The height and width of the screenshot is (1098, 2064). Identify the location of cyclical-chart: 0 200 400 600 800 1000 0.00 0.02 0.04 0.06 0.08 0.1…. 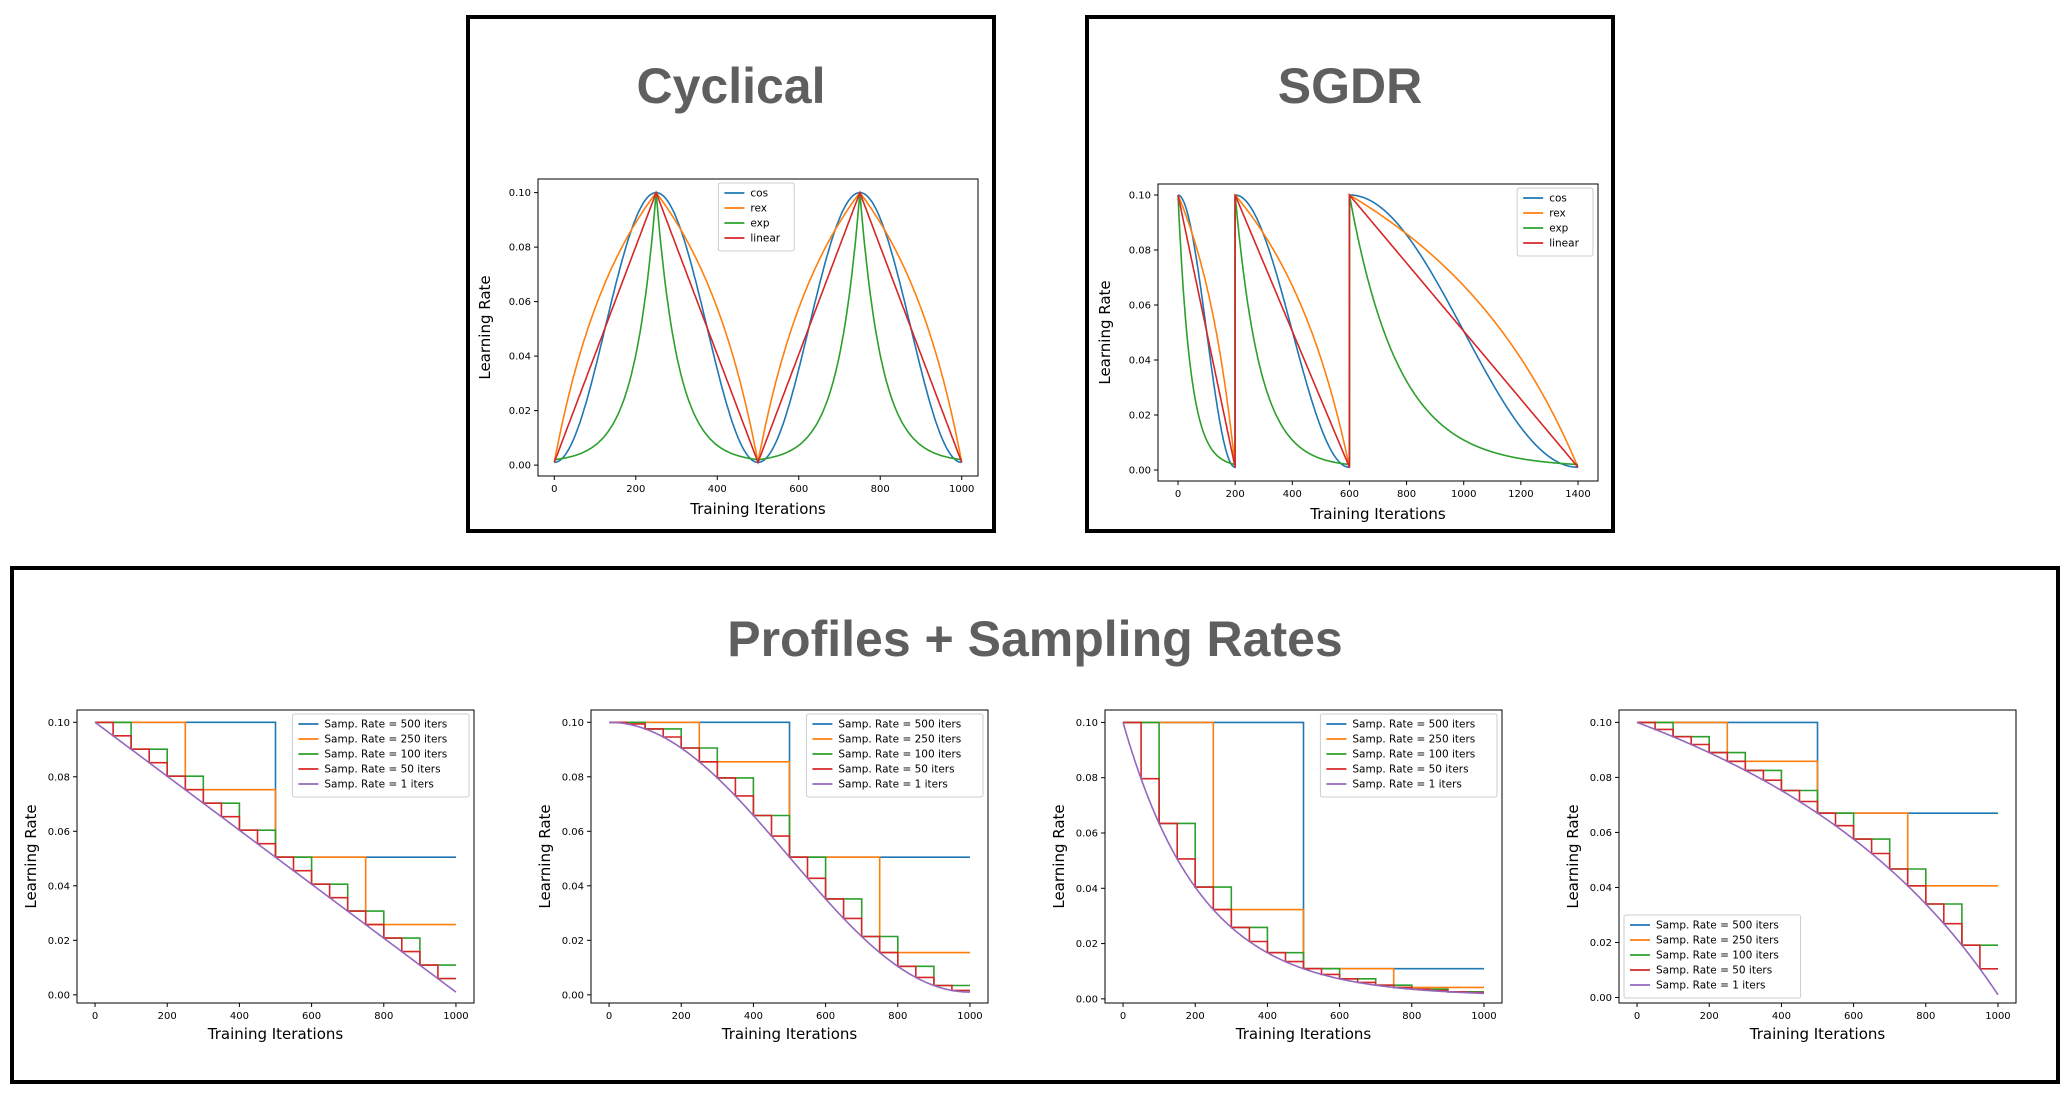
(727, 348).